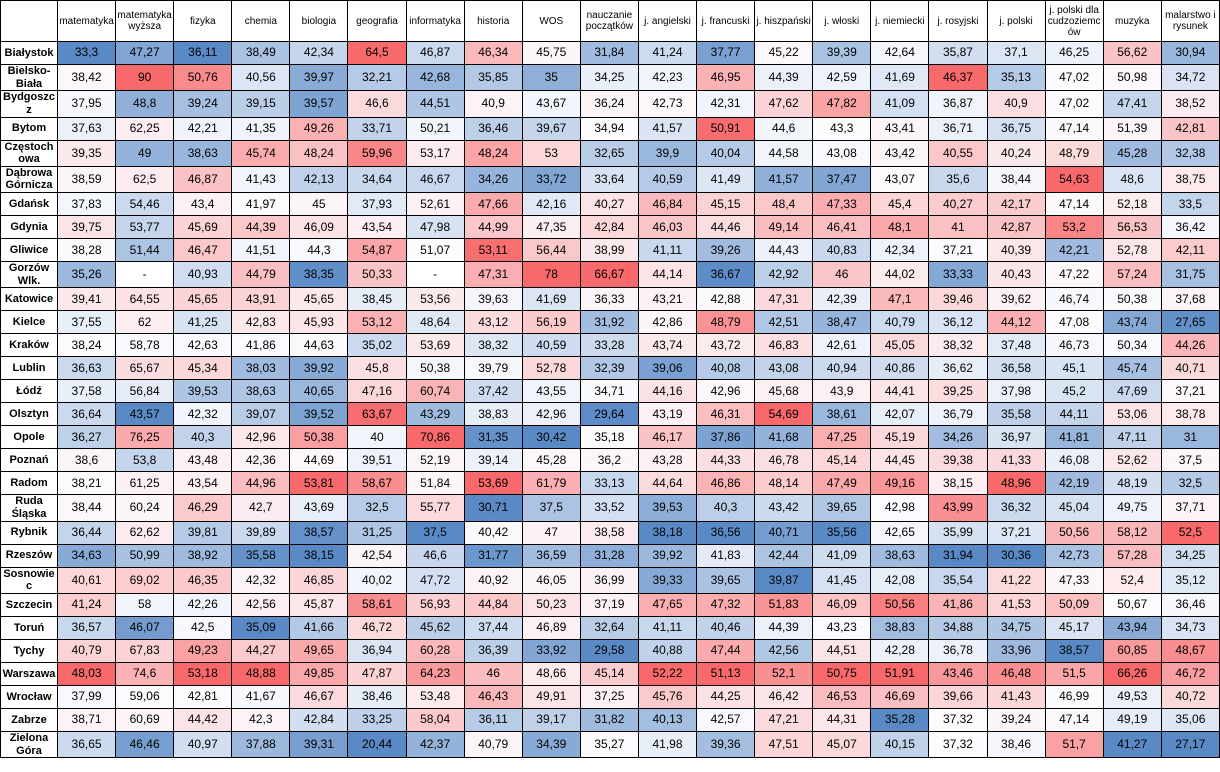  What do you see at coordinates (29, 204) in the screenshot?
I see `row-header-city: Gdańsk` at bounding box center [29, 204].